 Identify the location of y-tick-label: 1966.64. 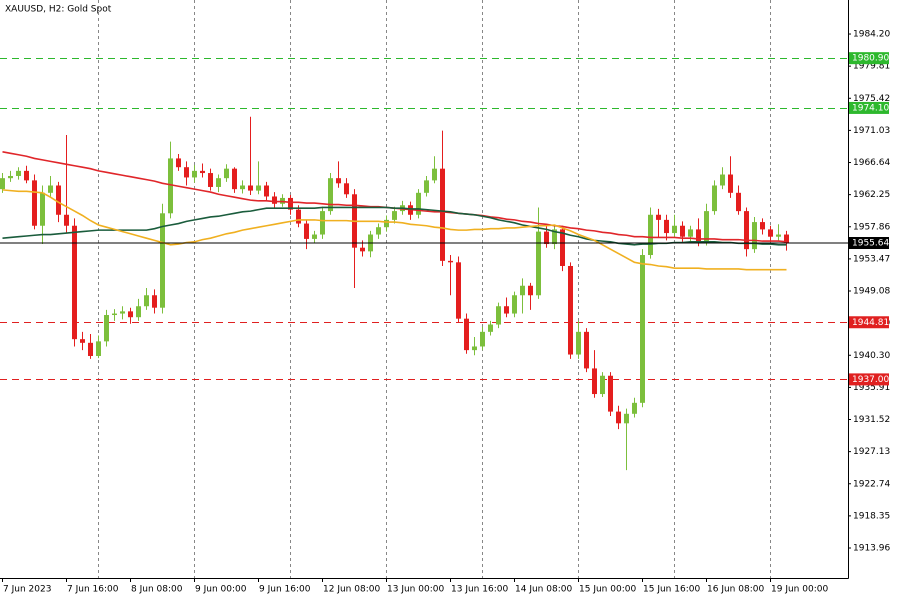
(871, 163).